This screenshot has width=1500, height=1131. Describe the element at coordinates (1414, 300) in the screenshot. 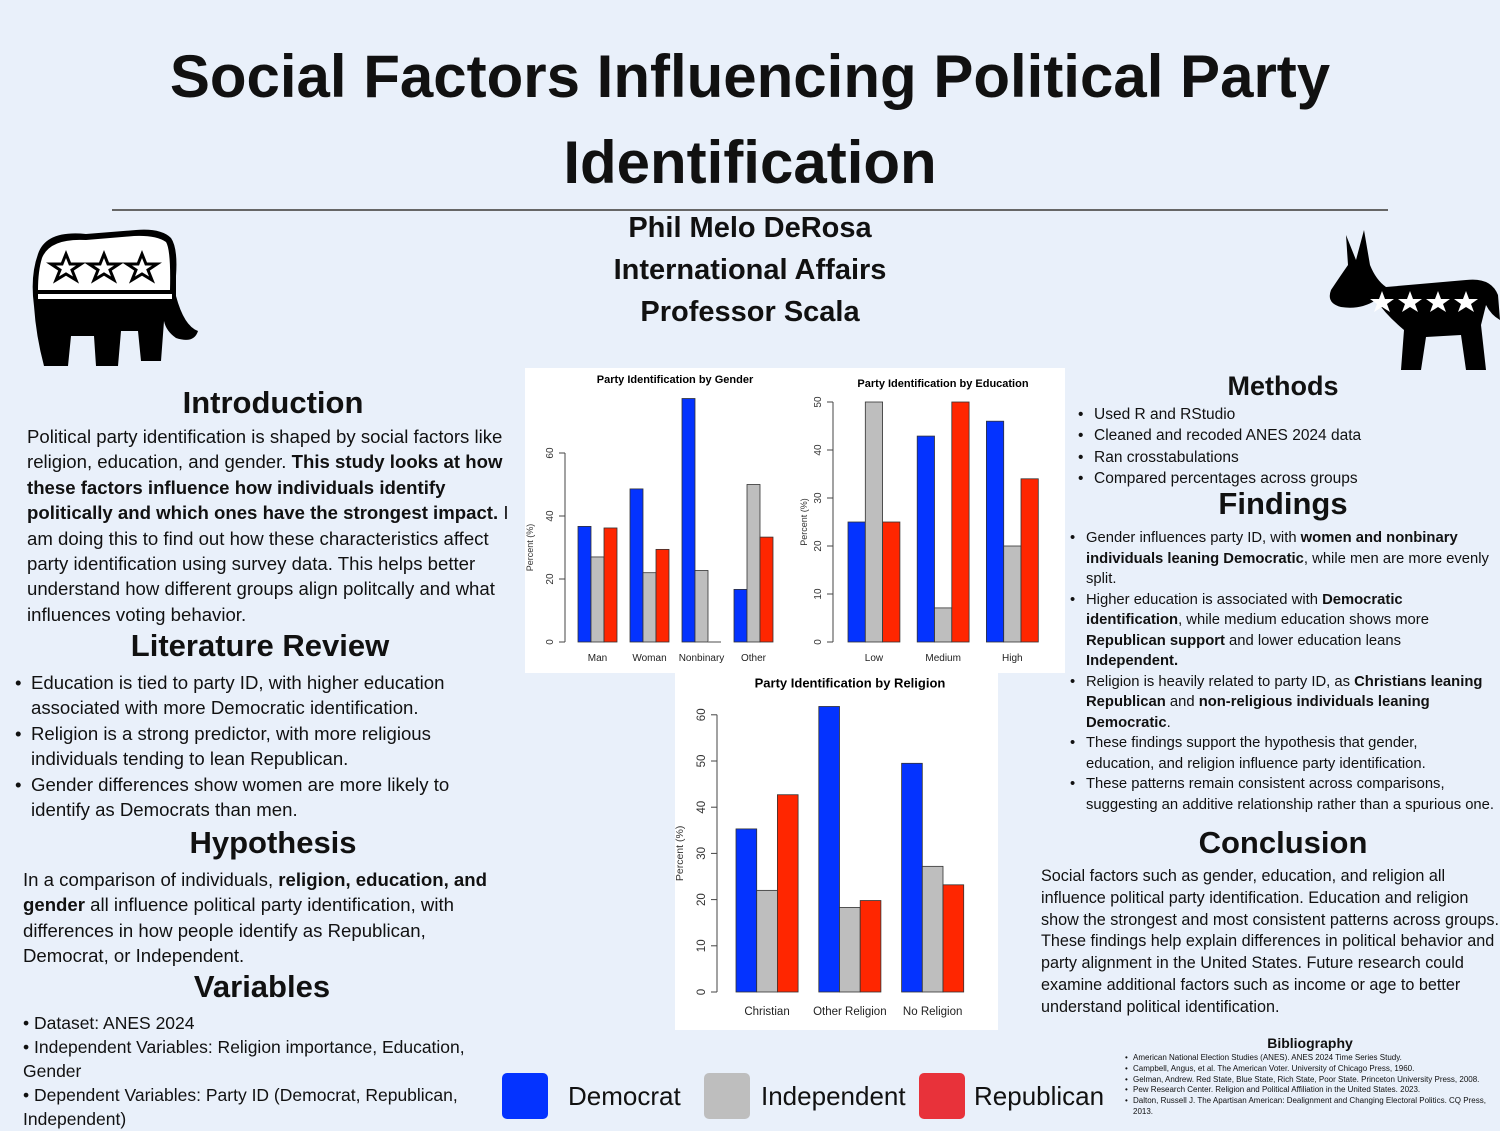

I see `democratic-donkey-icon` at that location.